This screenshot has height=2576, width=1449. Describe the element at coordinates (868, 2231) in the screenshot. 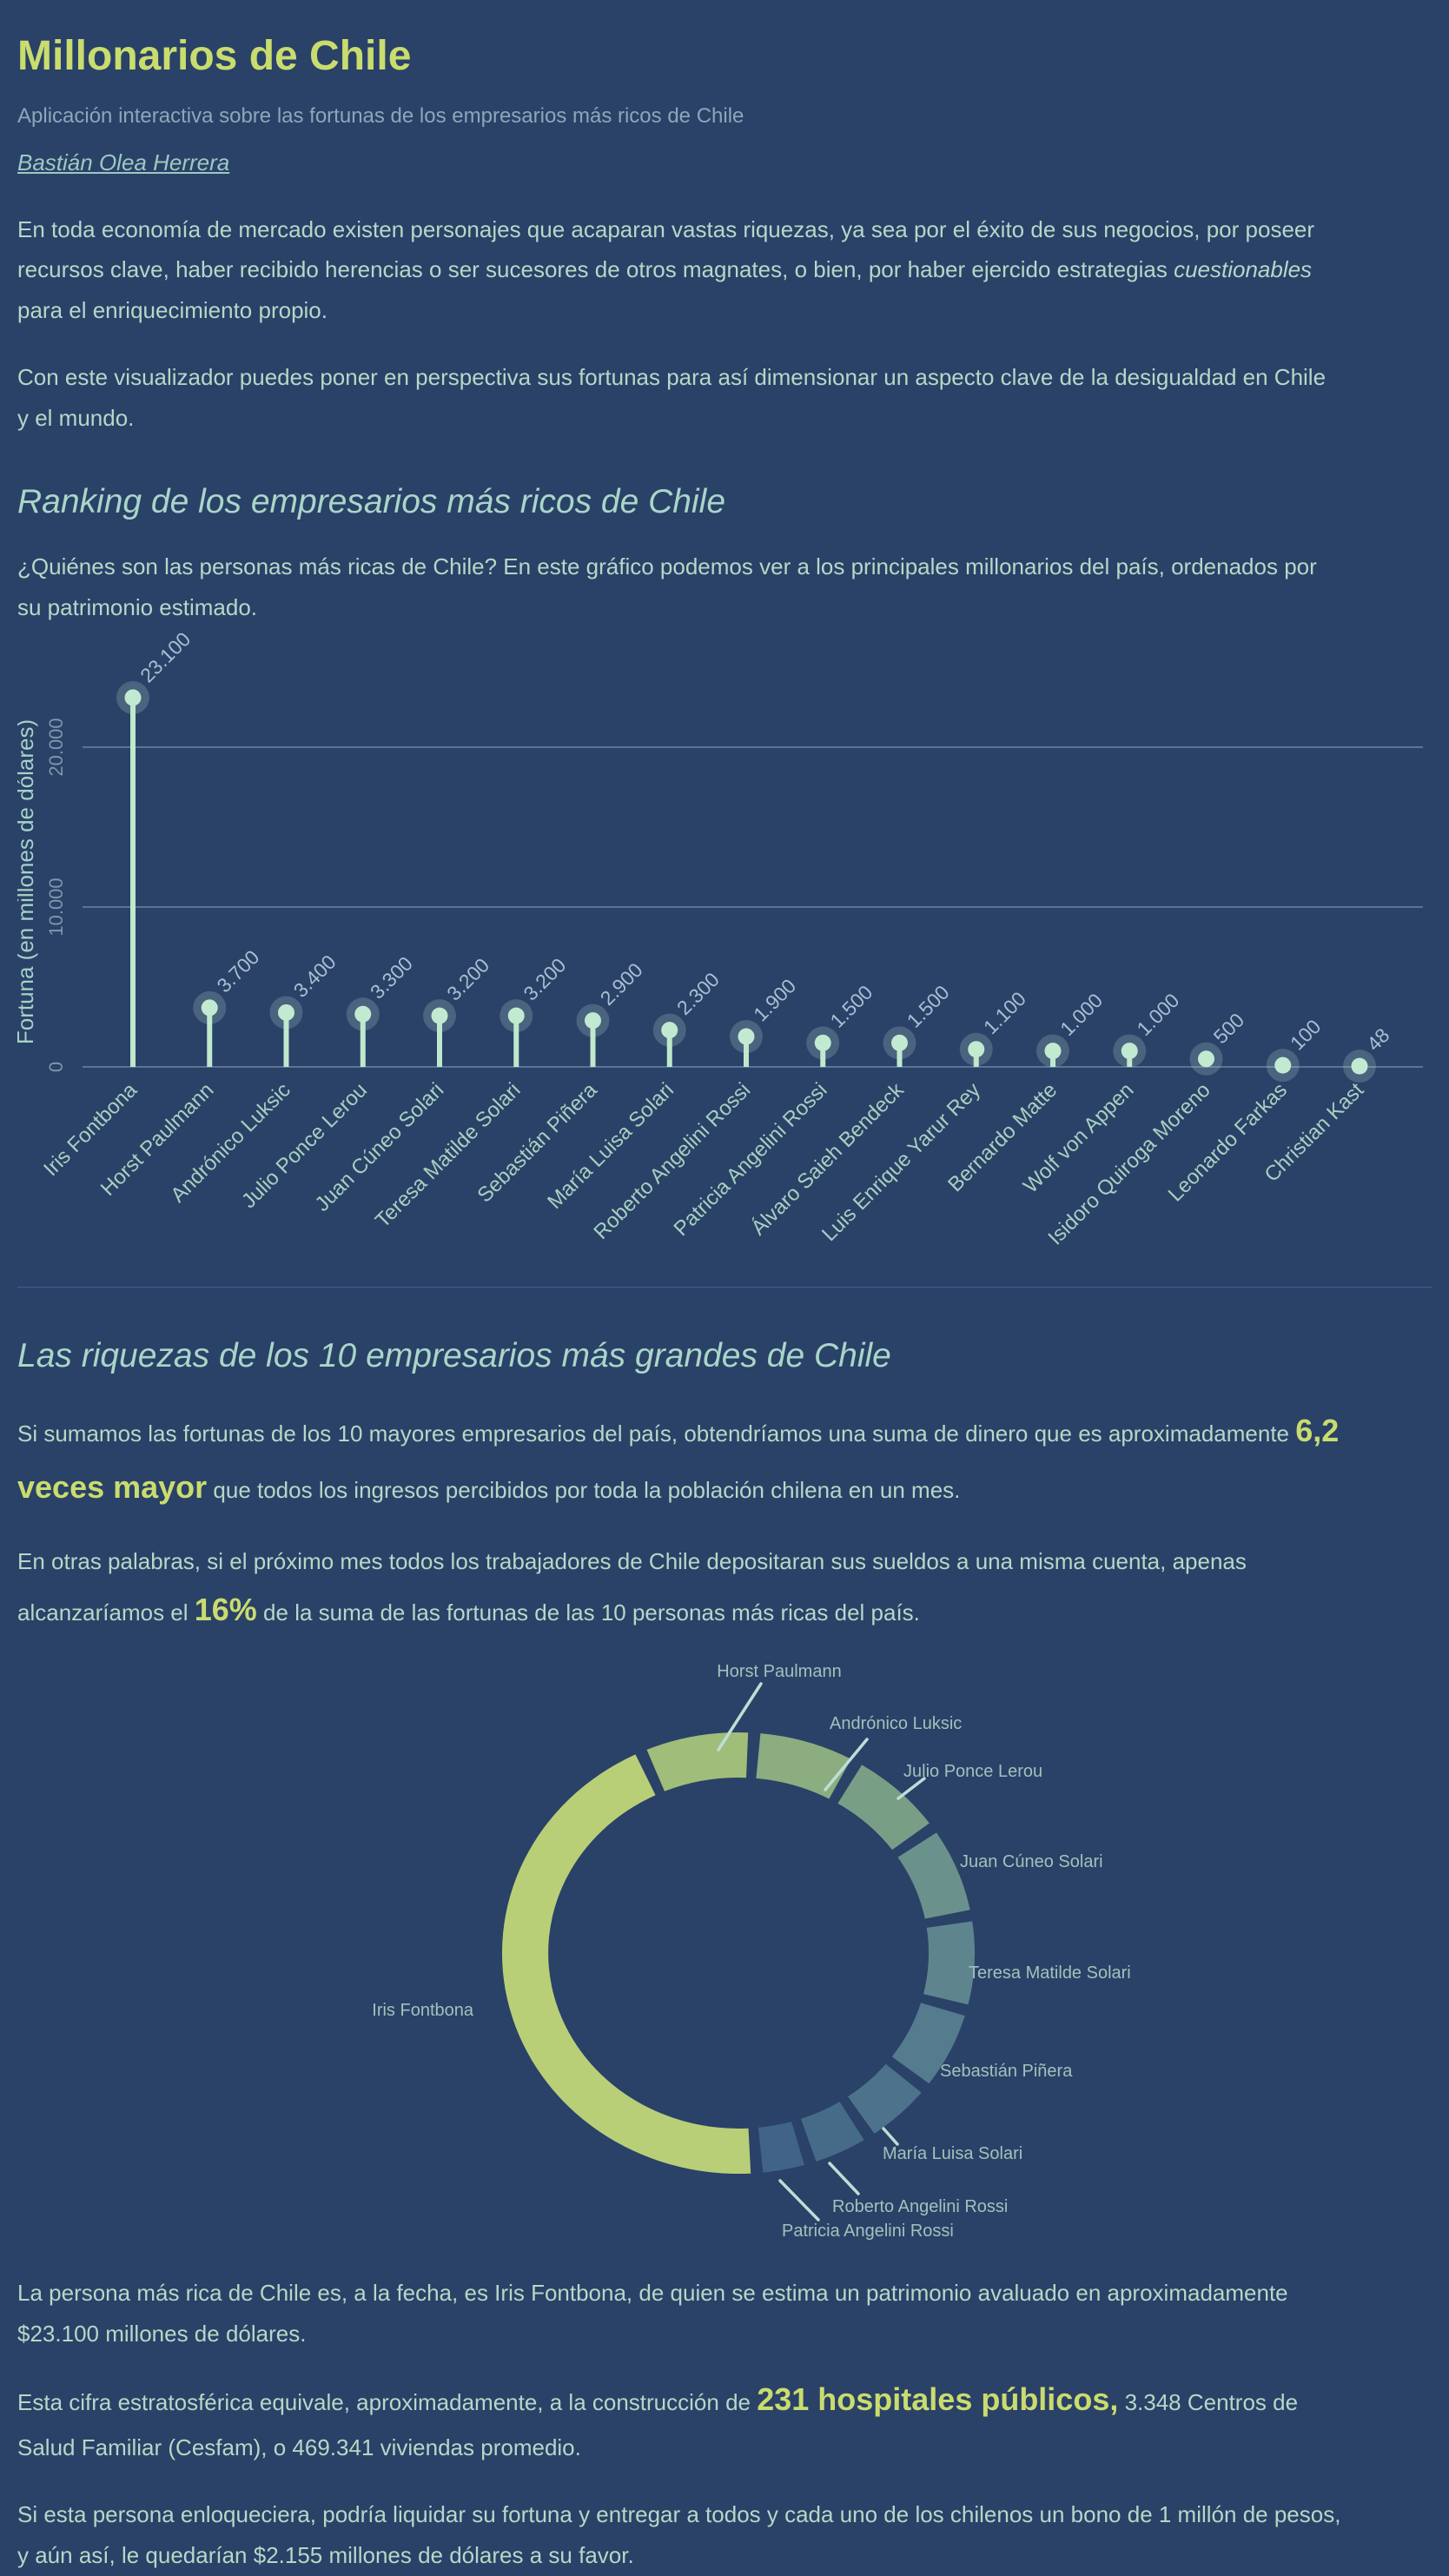

I see `donut-label: Patricia Angelini Rossi` at that location.